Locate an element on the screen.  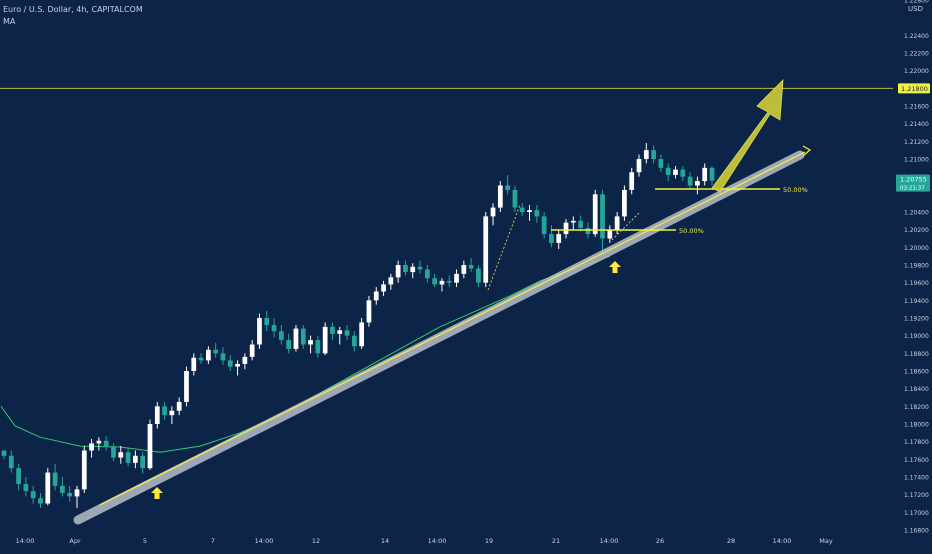
price-tick-label: 1.22400 is located at coordinates (916, 36).